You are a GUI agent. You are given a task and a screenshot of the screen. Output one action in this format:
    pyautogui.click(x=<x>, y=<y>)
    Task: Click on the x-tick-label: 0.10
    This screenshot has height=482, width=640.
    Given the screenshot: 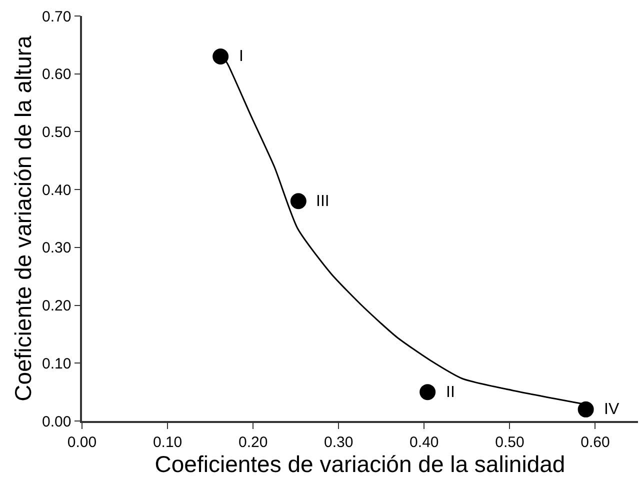 What is the action you would take?
    pyautogui.click(x=167, y=442)
    